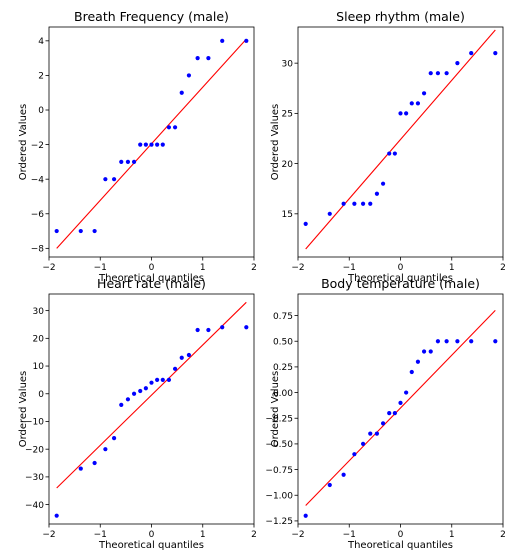  I want to click on y-tick-label: 20, so click(39, 340).